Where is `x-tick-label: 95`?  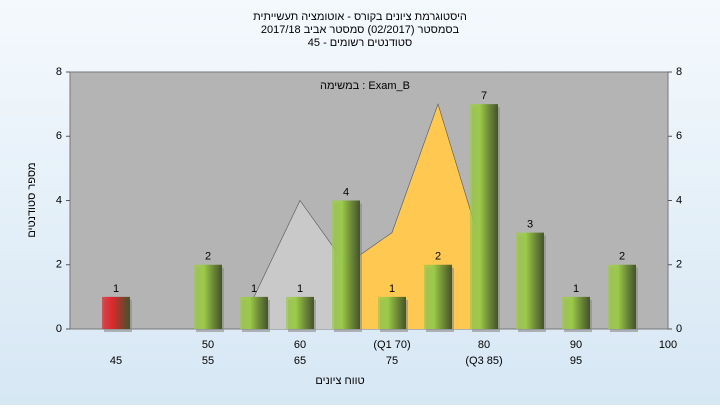 x-tick-label: 95 is located at coordinates (576, 361).